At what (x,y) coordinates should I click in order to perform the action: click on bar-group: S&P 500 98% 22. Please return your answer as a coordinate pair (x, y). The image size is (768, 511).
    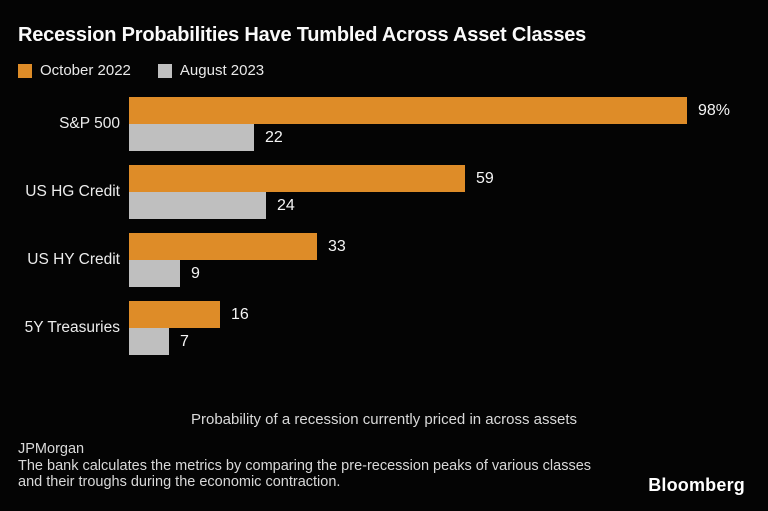
    Looking at the image, I should click on (384, 124).